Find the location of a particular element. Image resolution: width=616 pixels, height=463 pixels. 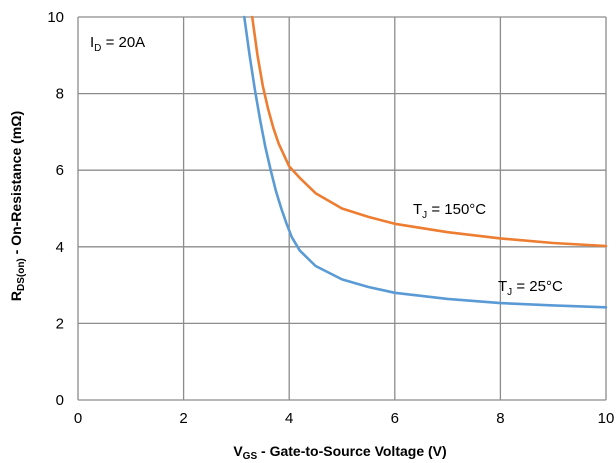

y-tick-label: 4 is located at coordinates (60, 247).